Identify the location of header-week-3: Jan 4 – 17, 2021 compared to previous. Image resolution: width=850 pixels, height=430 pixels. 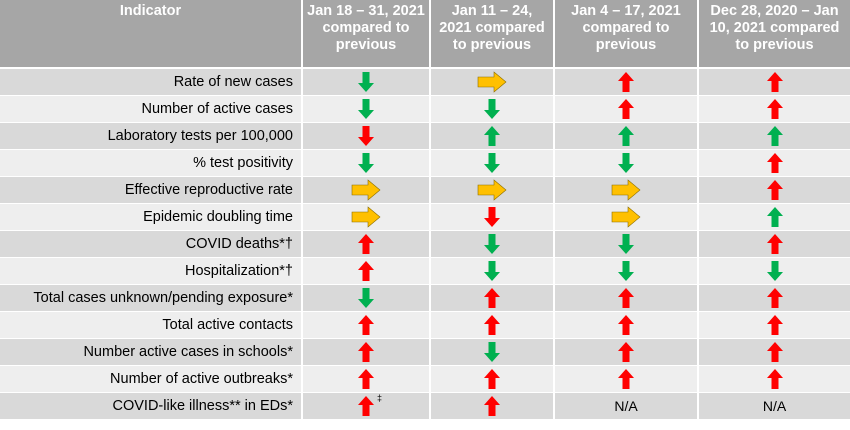
(626, 34).